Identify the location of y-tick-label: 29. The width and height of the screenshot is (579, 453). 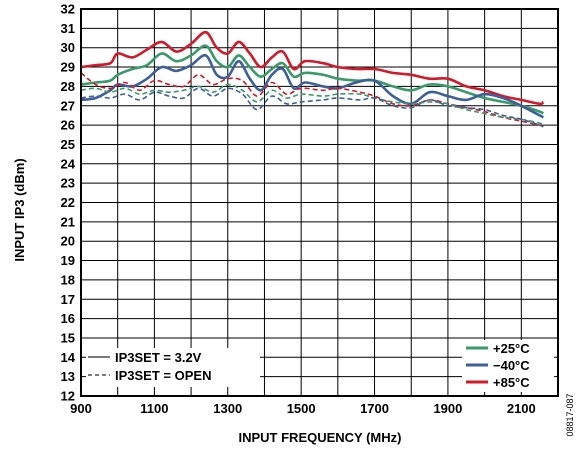
(68, 67).